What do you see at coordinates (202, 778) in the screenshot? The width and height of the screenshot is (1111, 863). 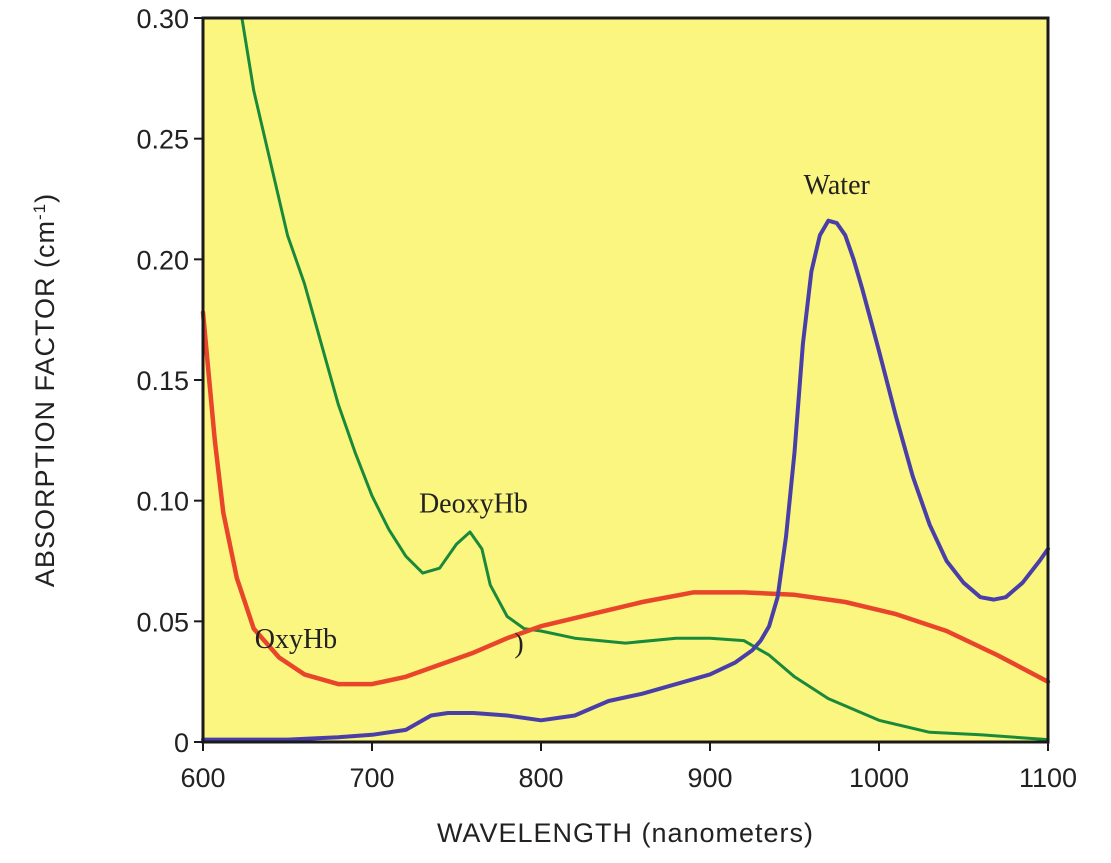 I see `x-tick-label: 600` at bounding box center [202, 778].